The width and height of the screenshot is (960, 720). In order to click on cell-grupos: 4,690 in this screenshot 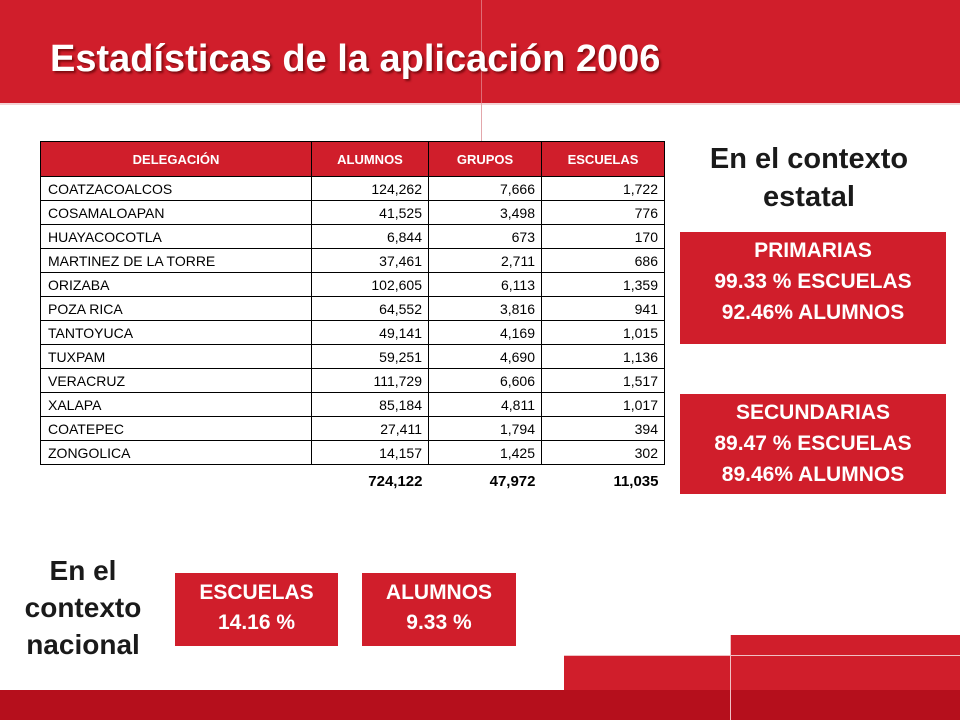, I will do `click(485, 356)`.